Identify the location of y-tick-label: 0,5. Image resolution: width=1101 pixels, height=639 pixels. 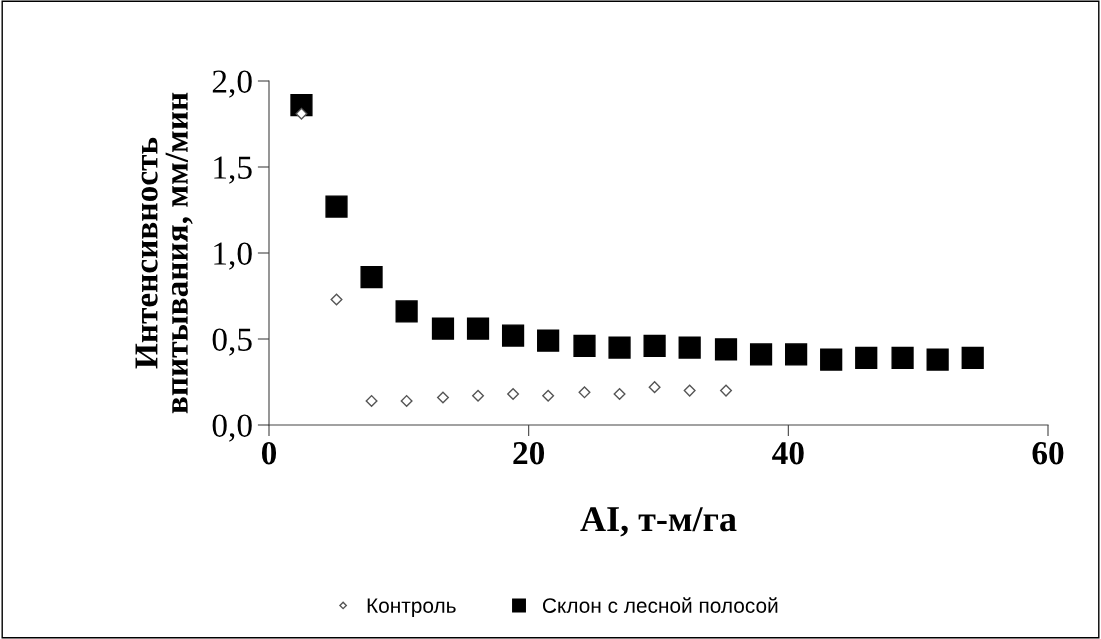
(232, 342).